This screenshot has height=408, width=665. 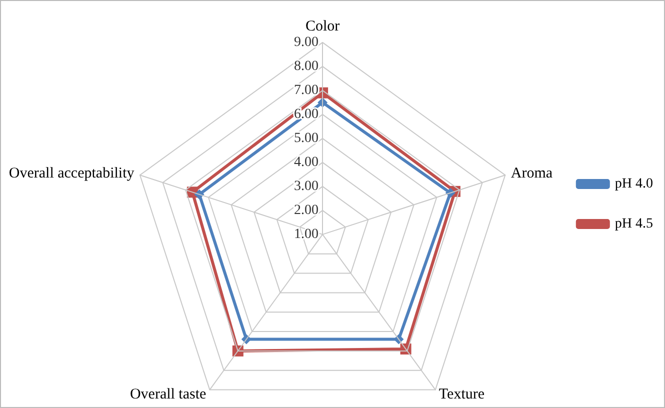 I want to click on y-tick-label: 3.00, so click(x=306, y=186).